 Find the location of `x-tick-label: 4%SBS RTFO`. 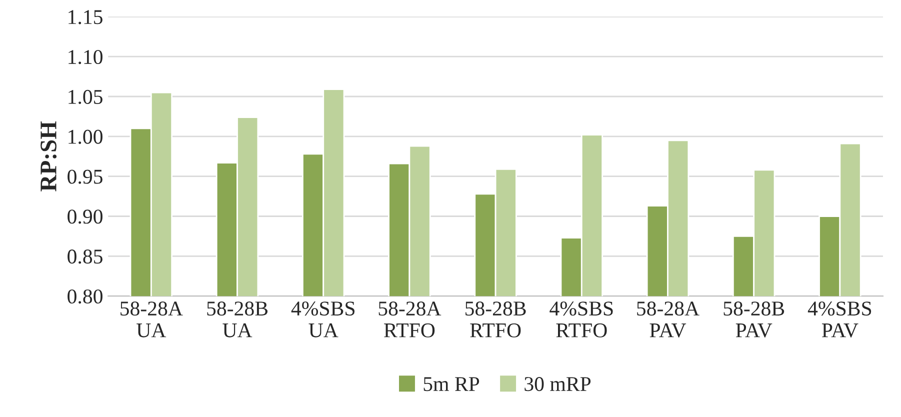

x-tick-label: 4%SBS RTFO is located at coordinates (581, 320).